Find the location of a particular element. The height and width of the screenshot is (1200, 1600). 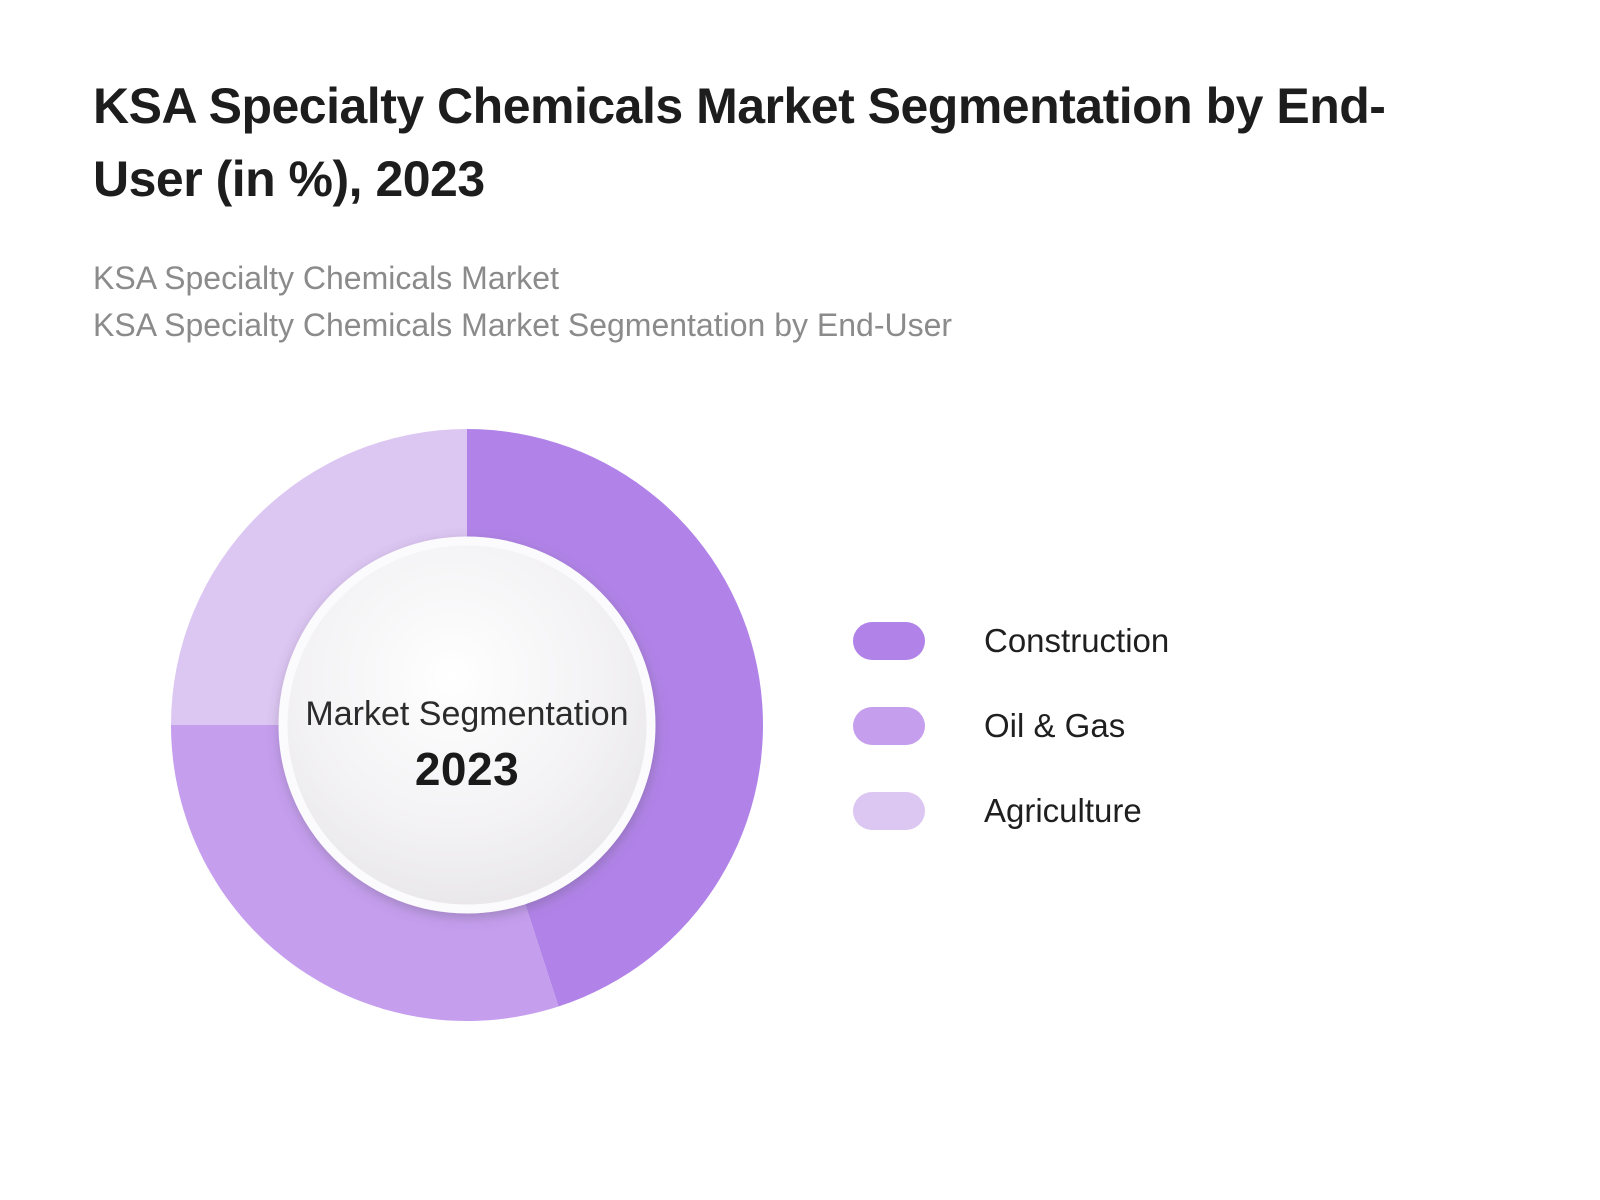

legend-label-oil-gas: Oil & Gas is located at coordinates (1055, 725).